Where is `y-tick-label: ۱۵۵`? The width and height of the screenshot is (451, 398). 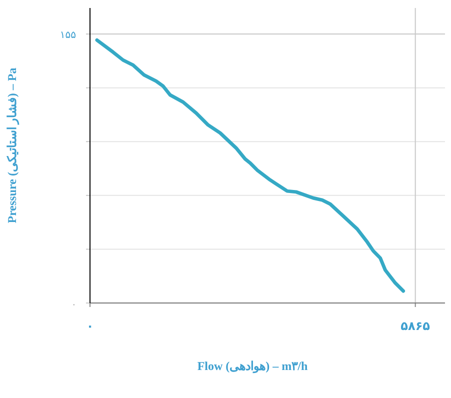 y-tick-label: ۱۵۵ is located at coordinates (68, 36).